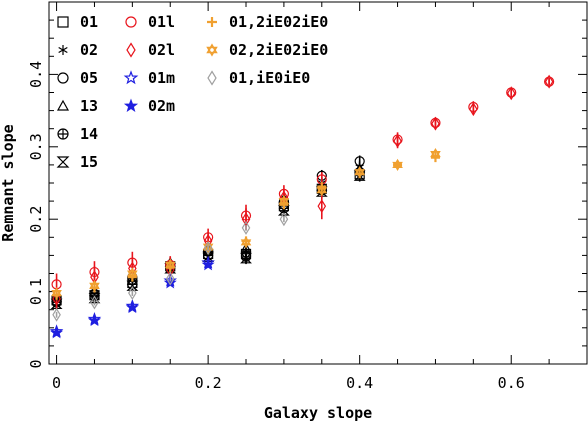  Describe the element at coordinates (78, 50) in the screenshot. I see `legend-item: 02` at that location.